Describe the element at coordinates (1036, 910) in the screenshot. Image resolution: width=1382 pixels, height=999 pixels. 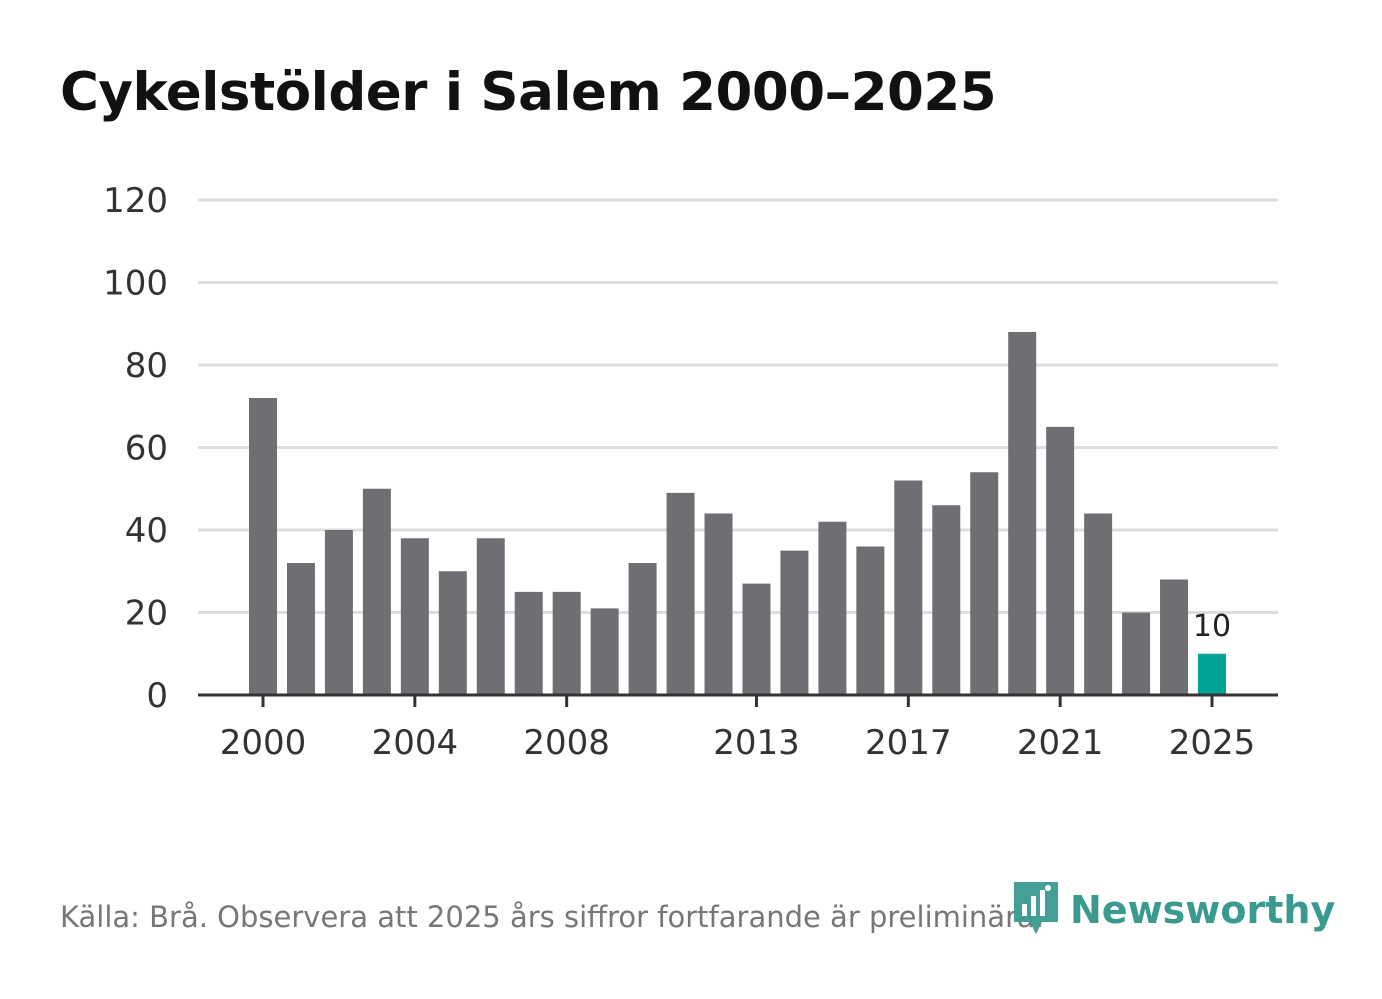
I see `newsworthy-logo-icon` at that location.